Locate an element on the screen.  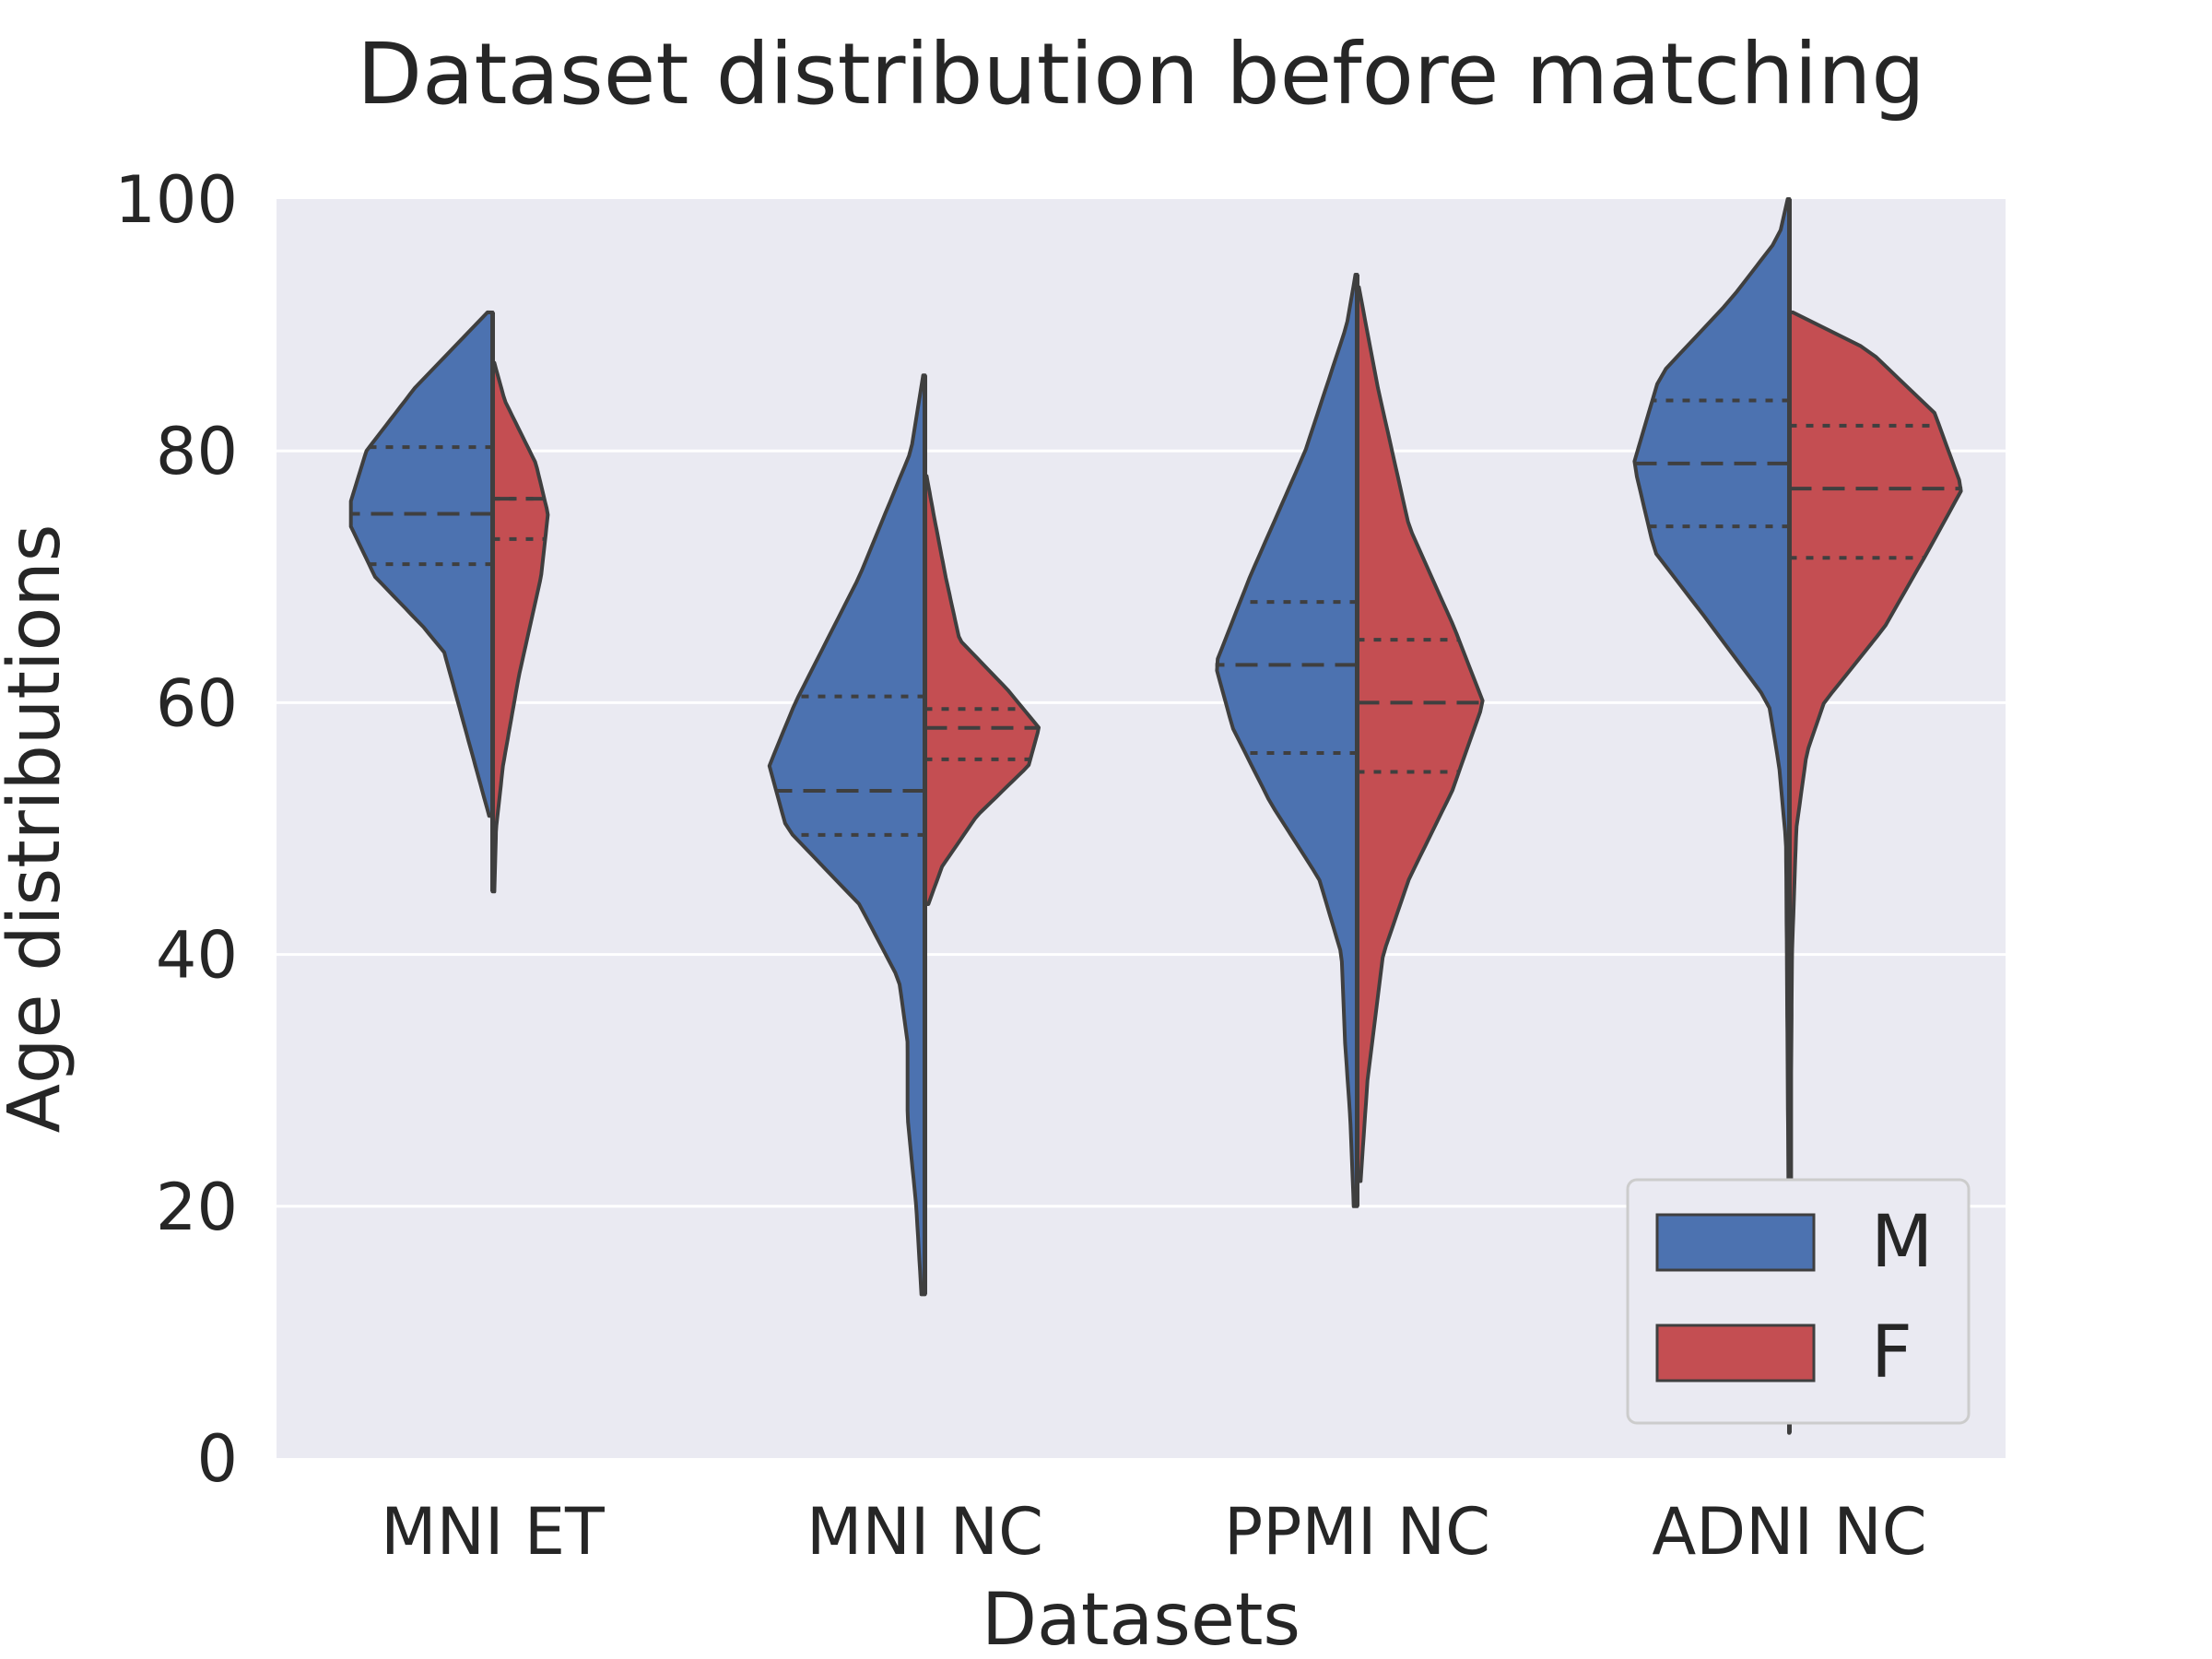
legend: M F is located at coordinates (1798, 1301).